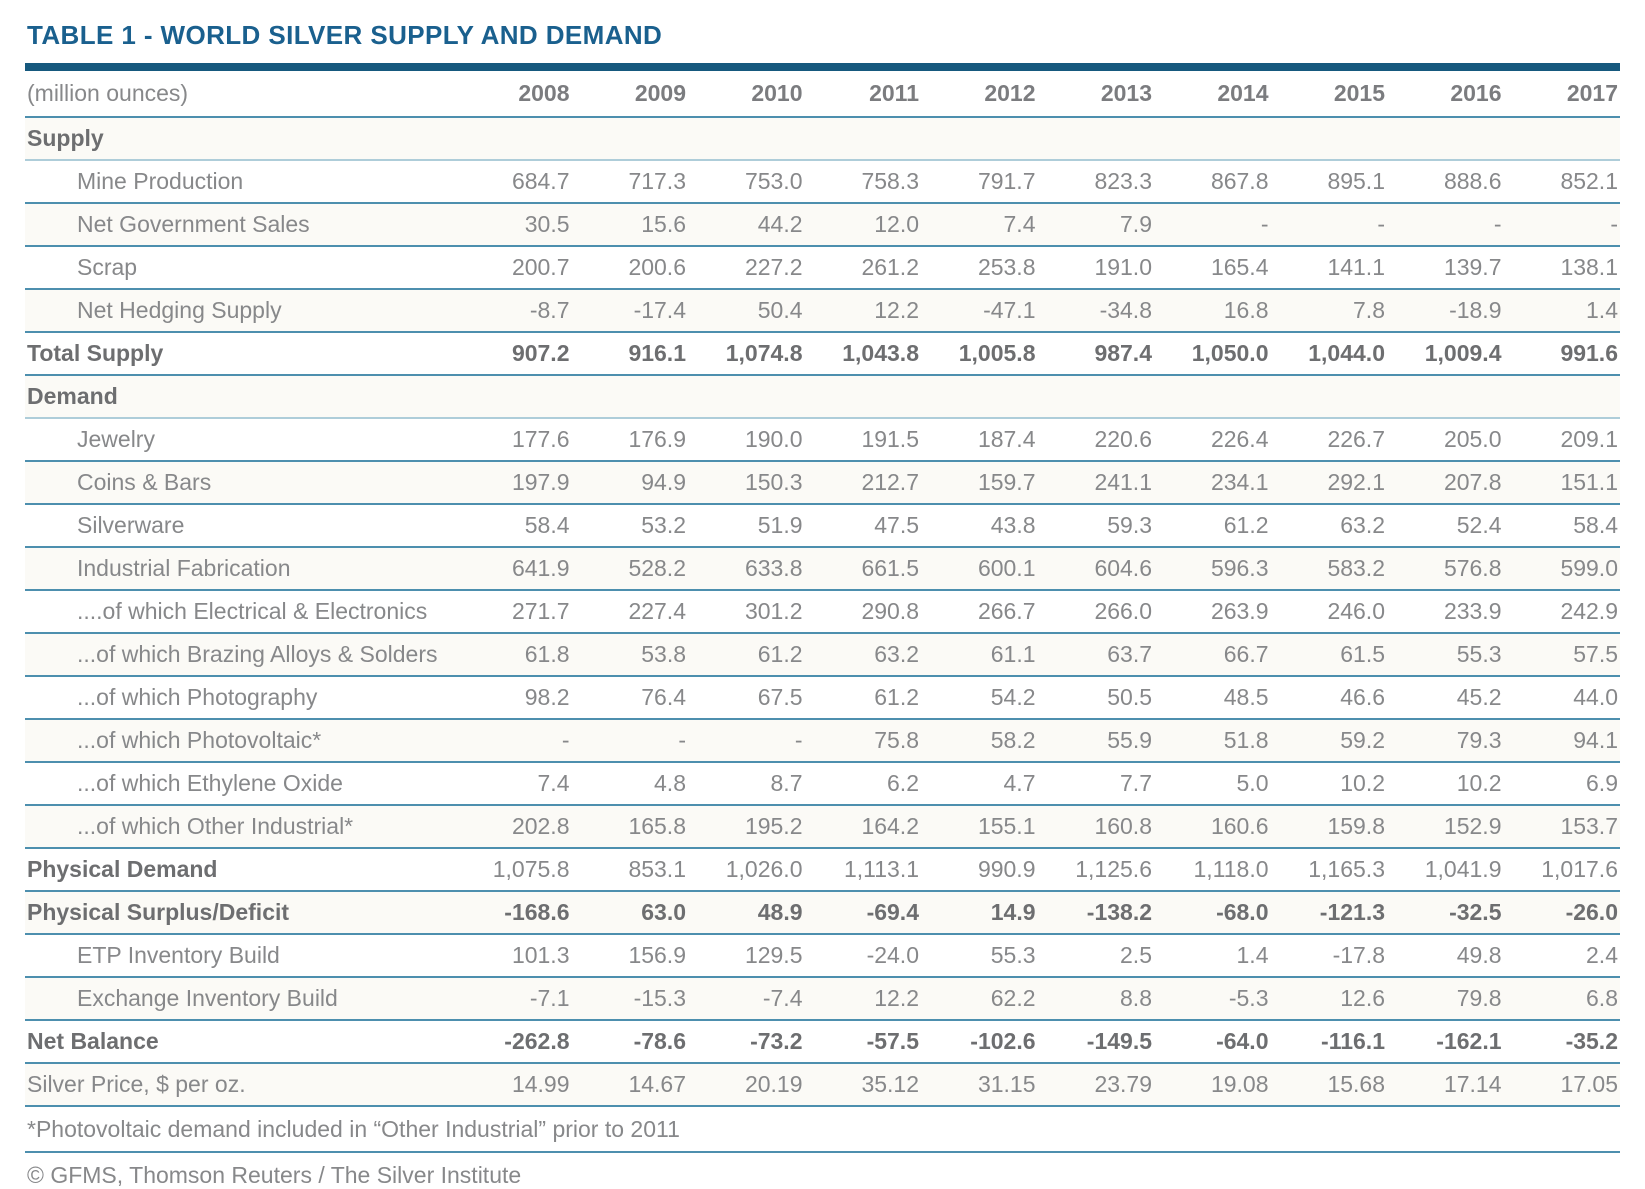 Image resolution: width=1645 pixels, height=1189 pixels. I want to click on cell-value: 528.2, so click(629, 569).